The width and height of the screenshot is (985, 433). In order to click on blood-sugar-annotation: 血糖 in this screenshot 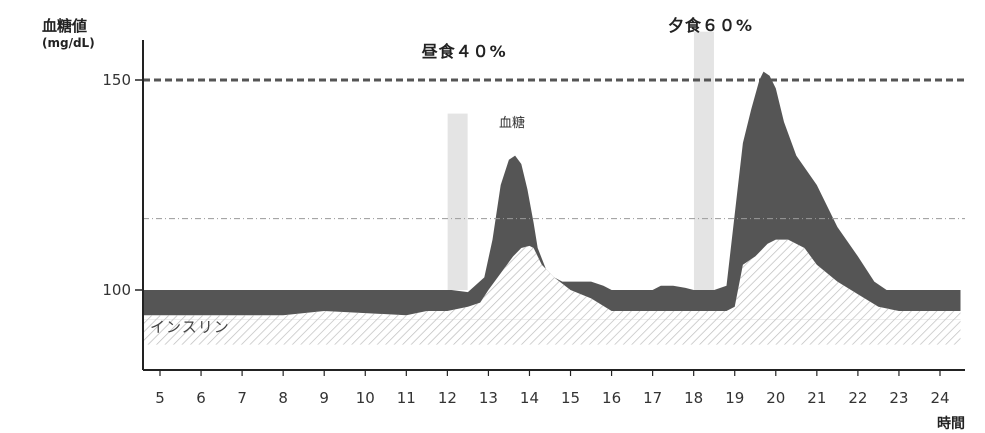, I will do `click(512, 123)`.